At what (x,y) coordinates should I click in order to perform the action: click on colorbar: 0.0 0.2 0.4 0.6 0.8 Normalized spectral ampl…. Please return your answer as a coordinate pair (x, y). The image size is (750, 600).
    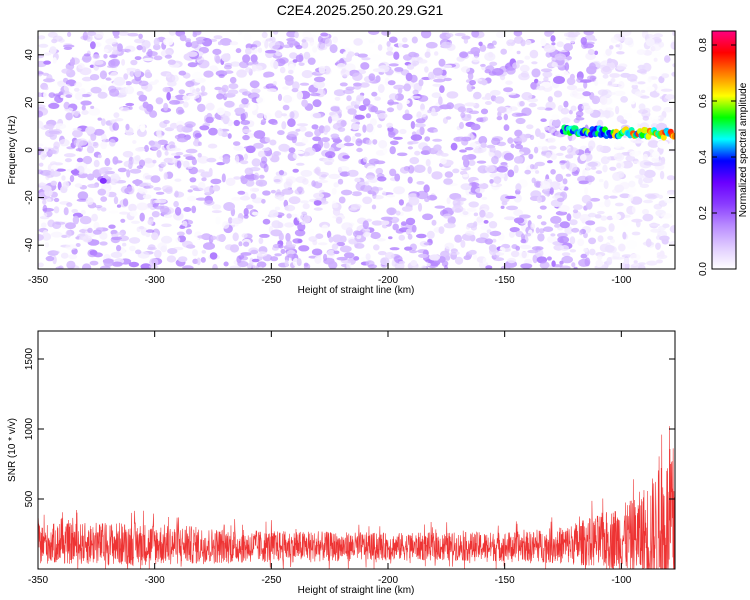
    Looking at the image, I should click on (723, 153).